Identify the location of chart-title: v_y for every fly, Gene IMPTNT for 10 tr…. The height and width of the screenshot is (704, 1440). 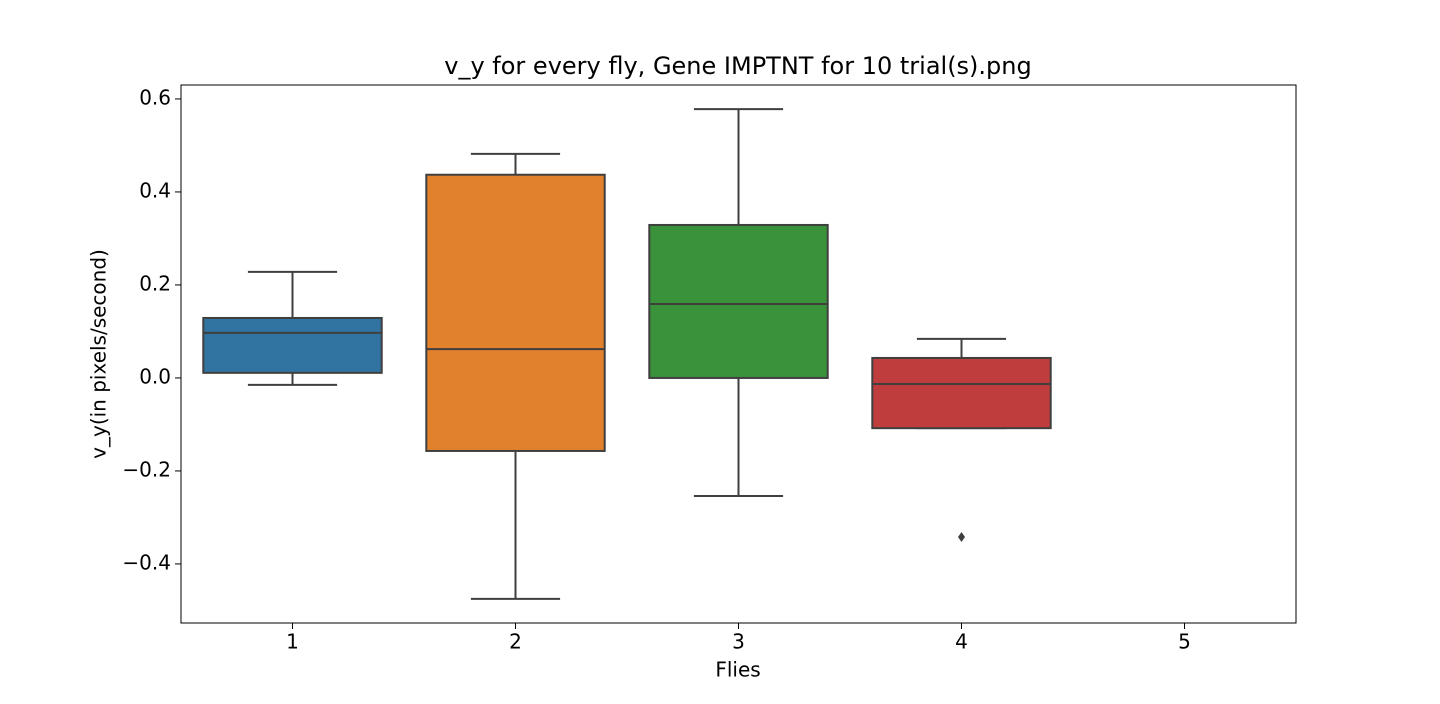
(737, 66).